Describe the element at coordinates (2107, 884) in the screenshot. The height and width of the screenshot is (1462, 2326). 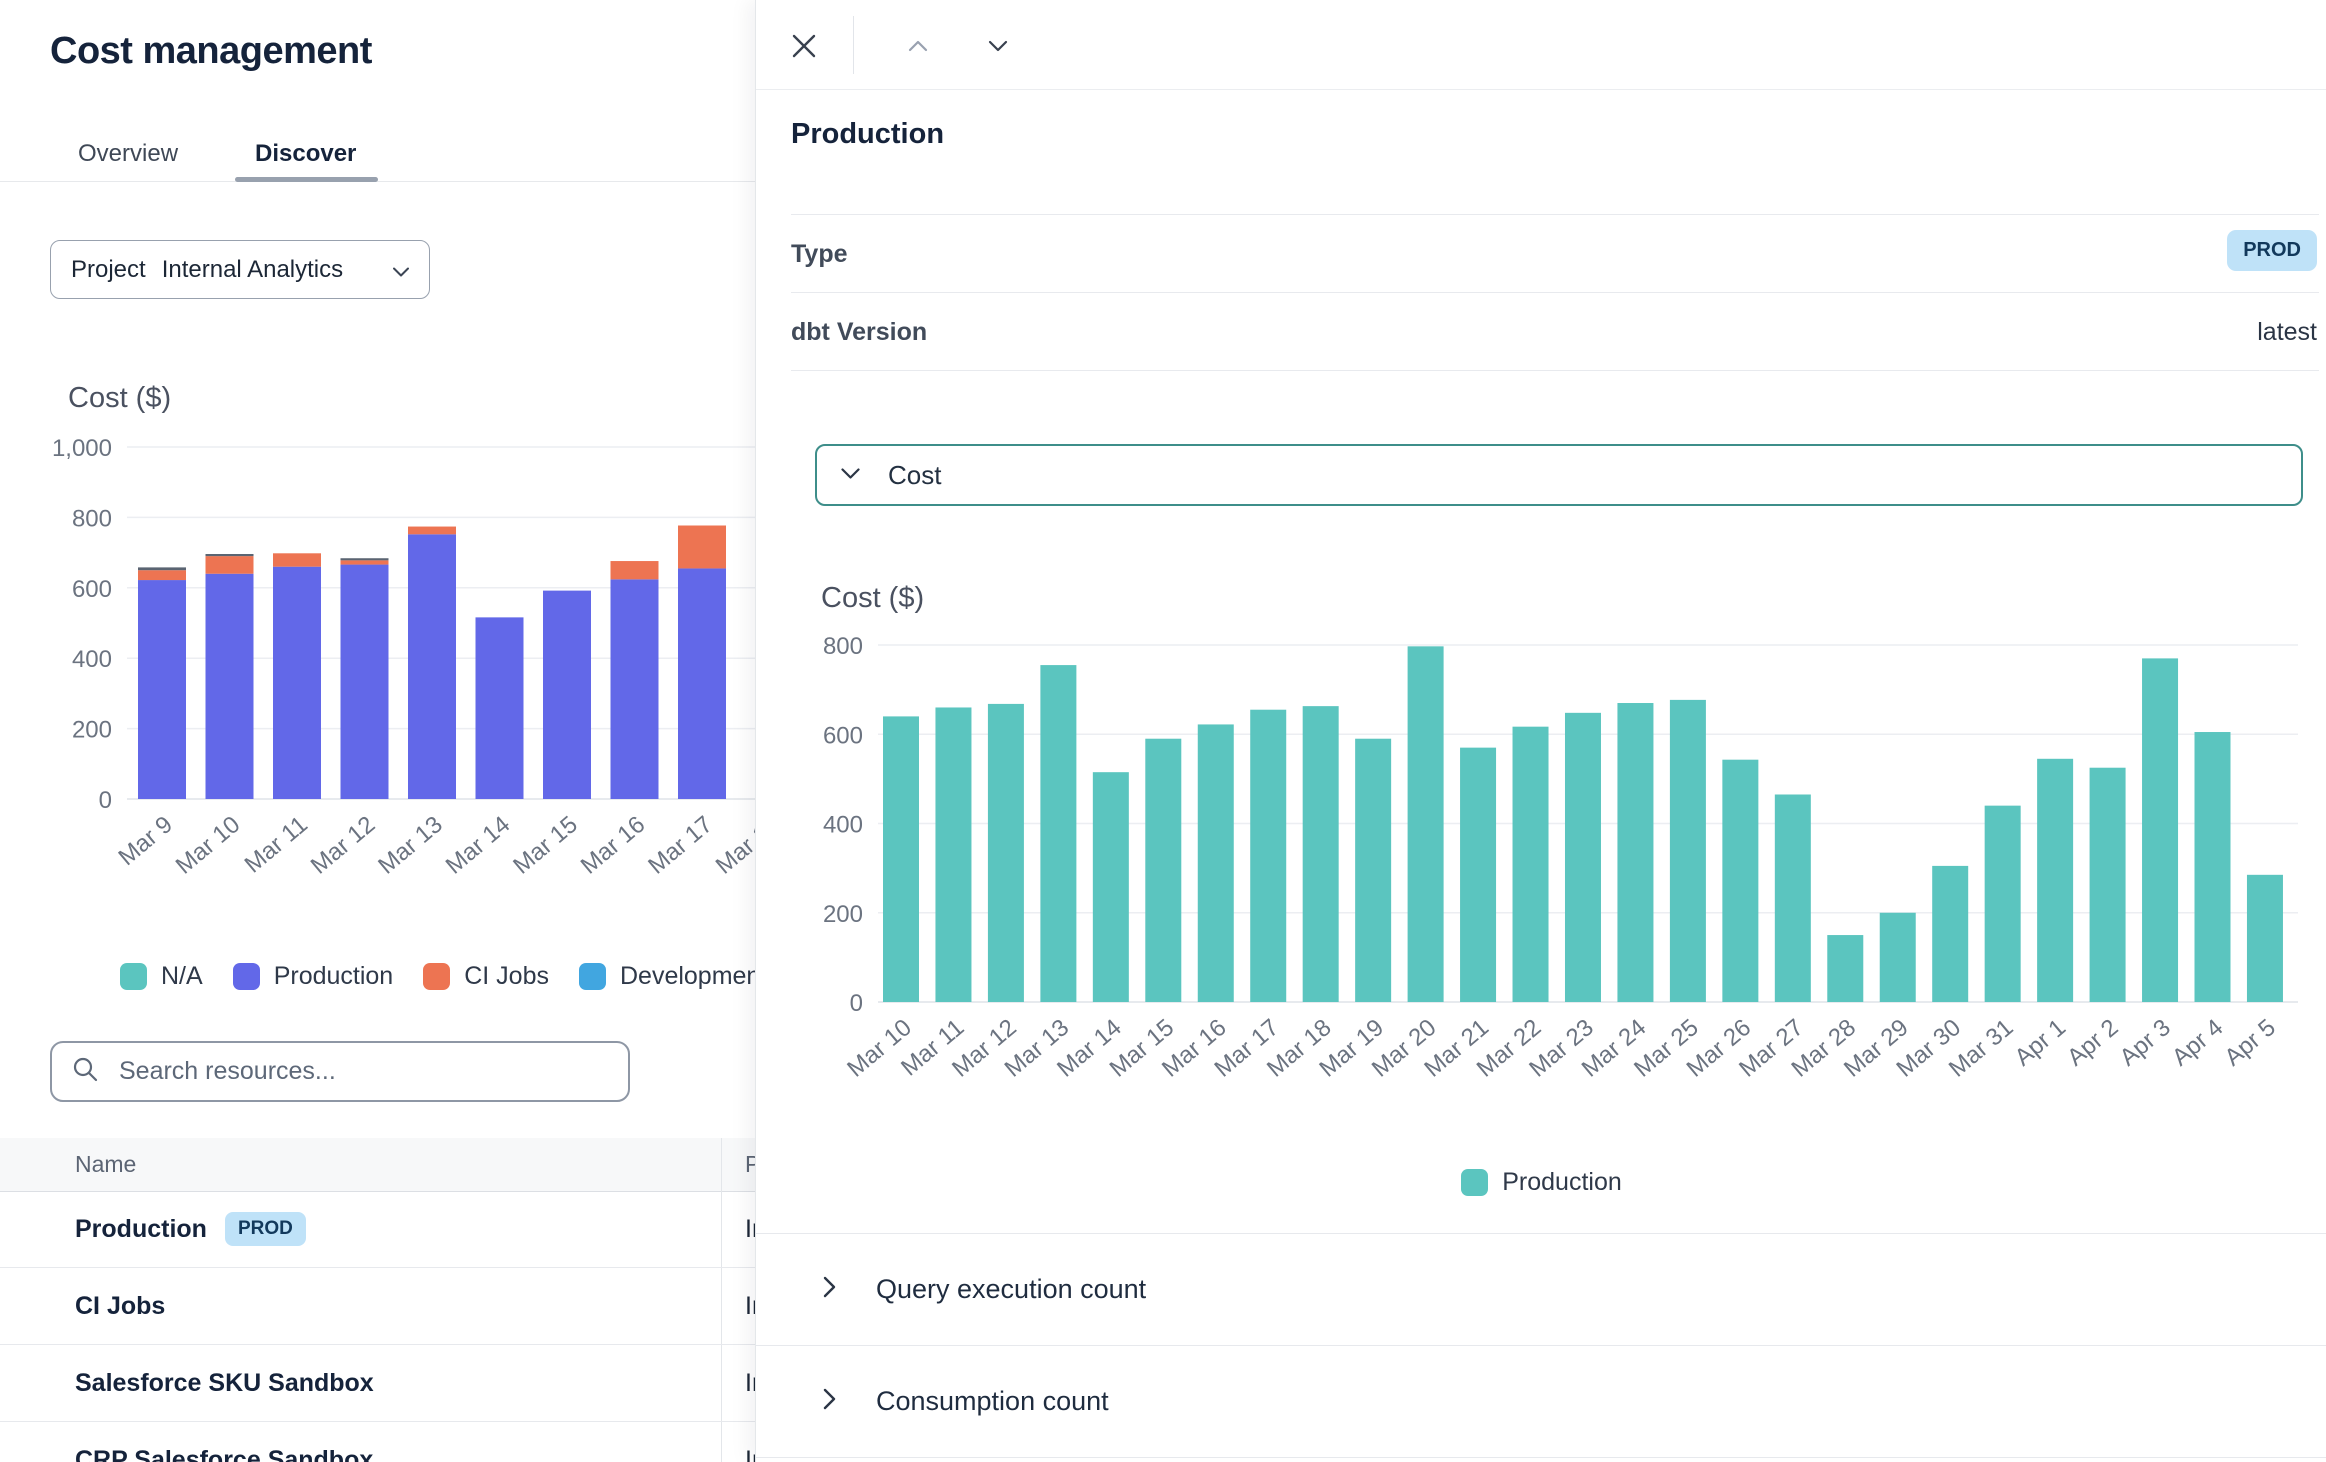
I see `bar-Production-Apr 2` at that location.